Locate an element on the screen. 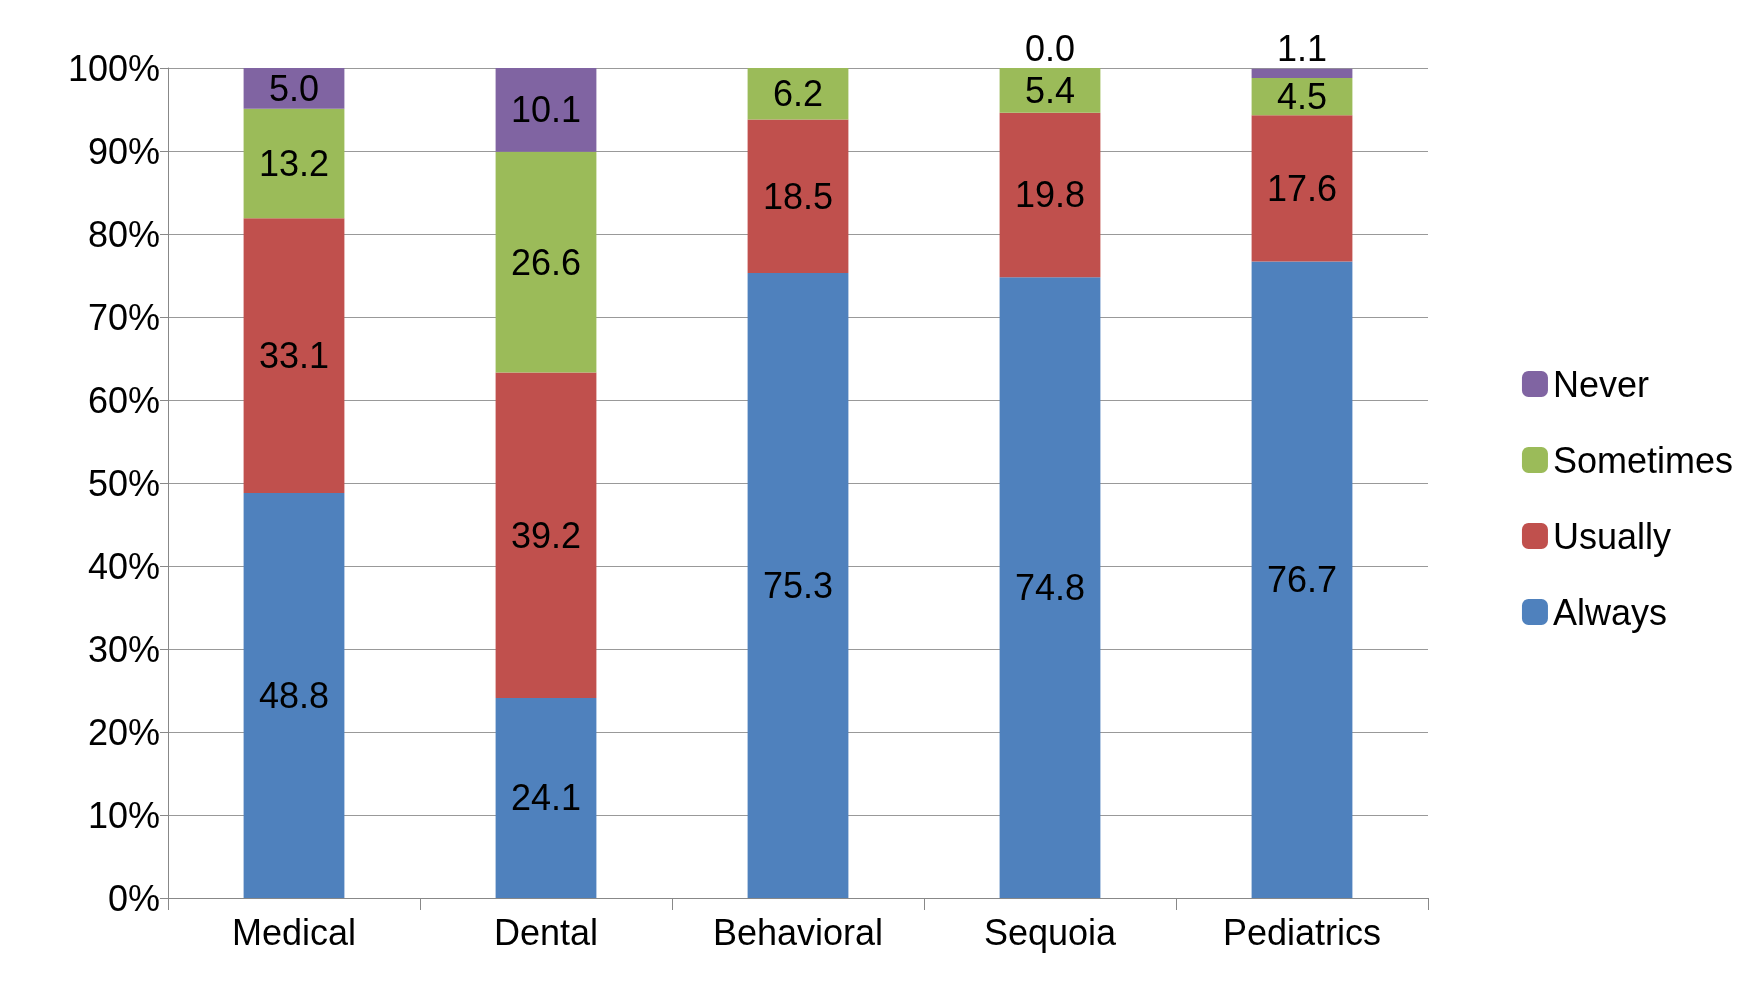  data-label: 76.7 is located at coordinates (1302, 580).